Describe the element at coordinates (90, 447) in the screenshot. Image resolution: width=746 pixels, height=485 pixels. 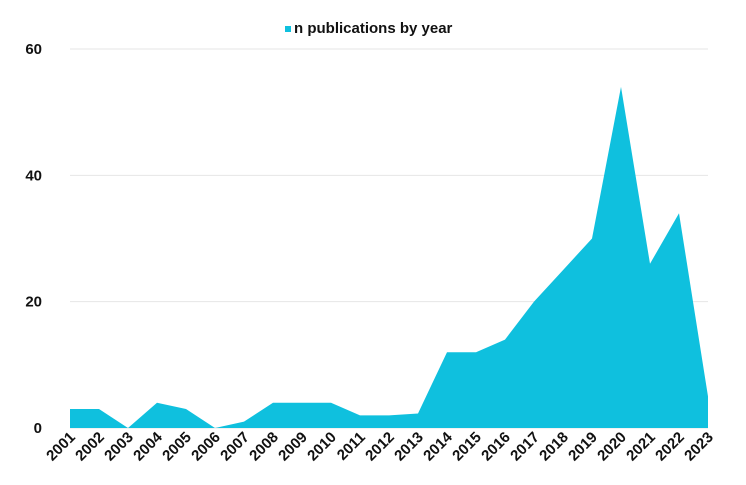
I see `x-tick-label: 2002` at that location.